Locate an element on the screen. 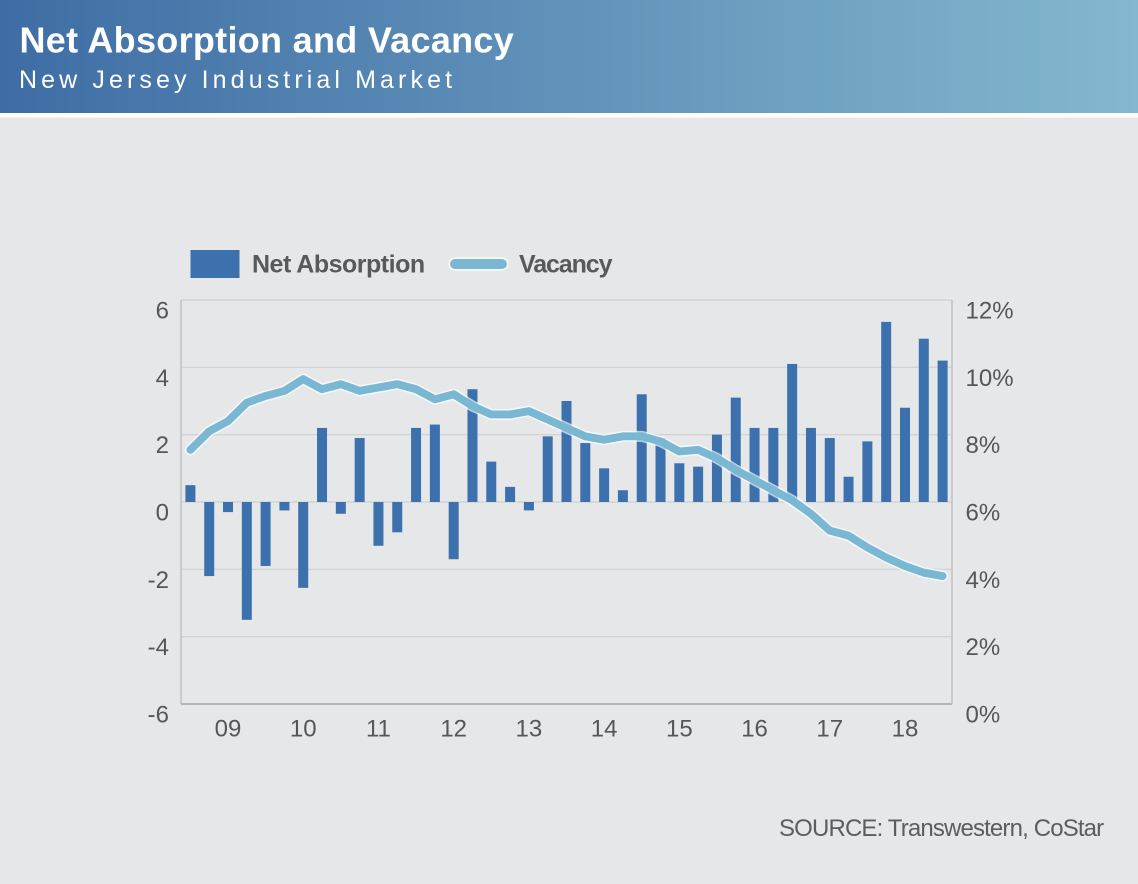  svg-text: Net Absorption is located at coordinates (338, 265).